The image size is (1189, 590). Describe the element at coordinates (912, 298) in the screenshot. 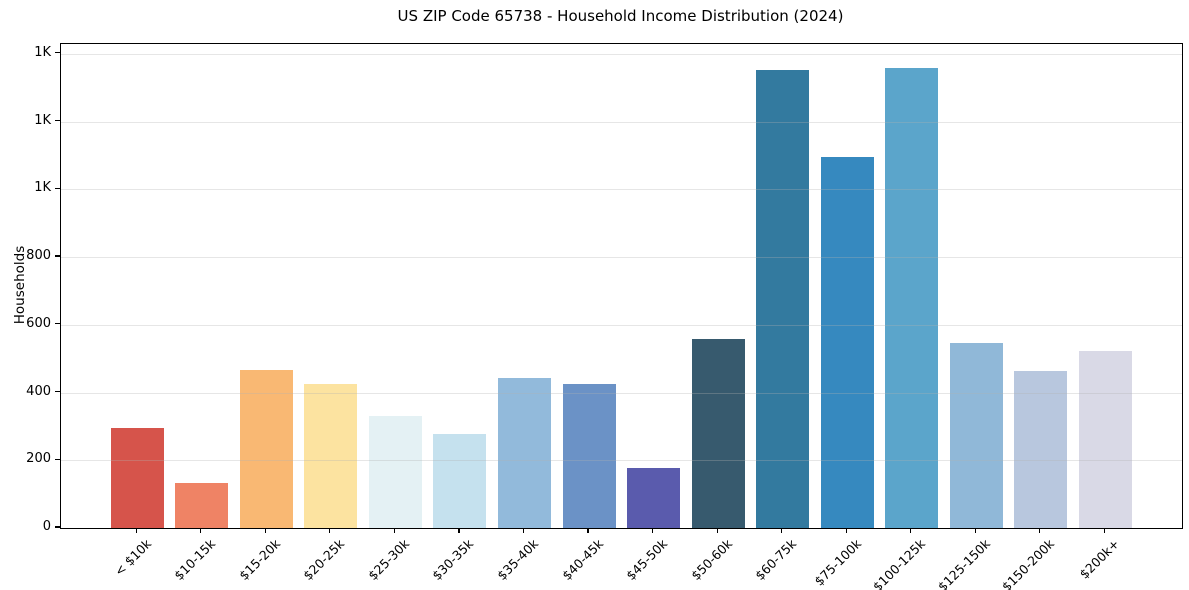

I see `bar-100-125k` at that location.